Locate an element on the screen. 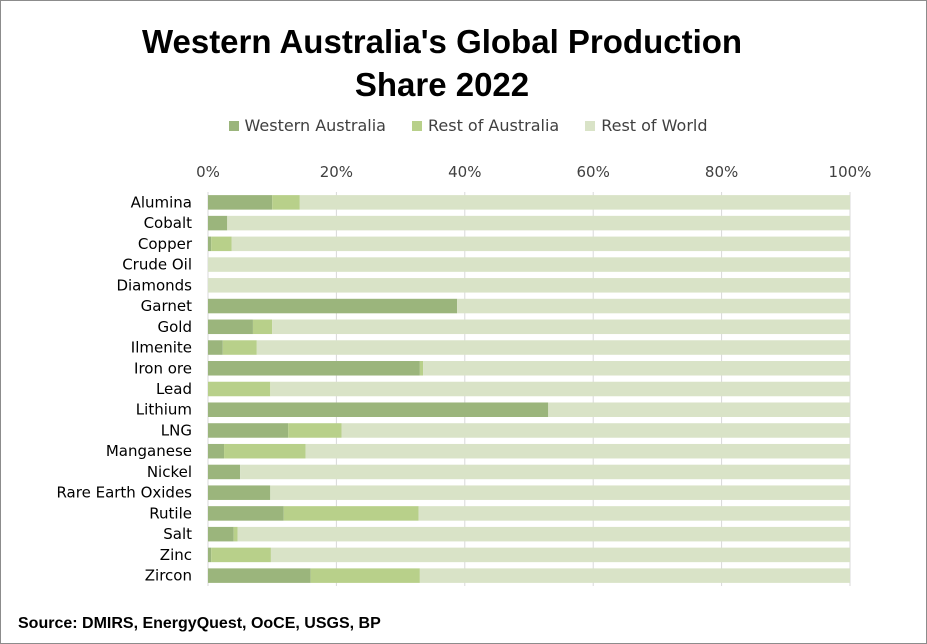  category-label: Cobalt is located at coordinates (168, 223).